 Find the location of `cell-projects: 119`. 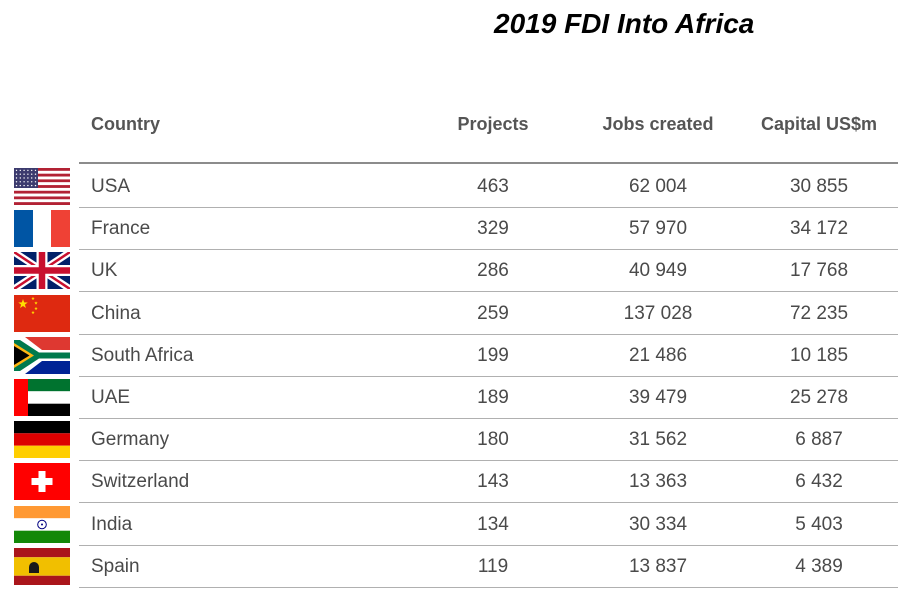

cell-projects: 119 is located at coordinates (493, 566).